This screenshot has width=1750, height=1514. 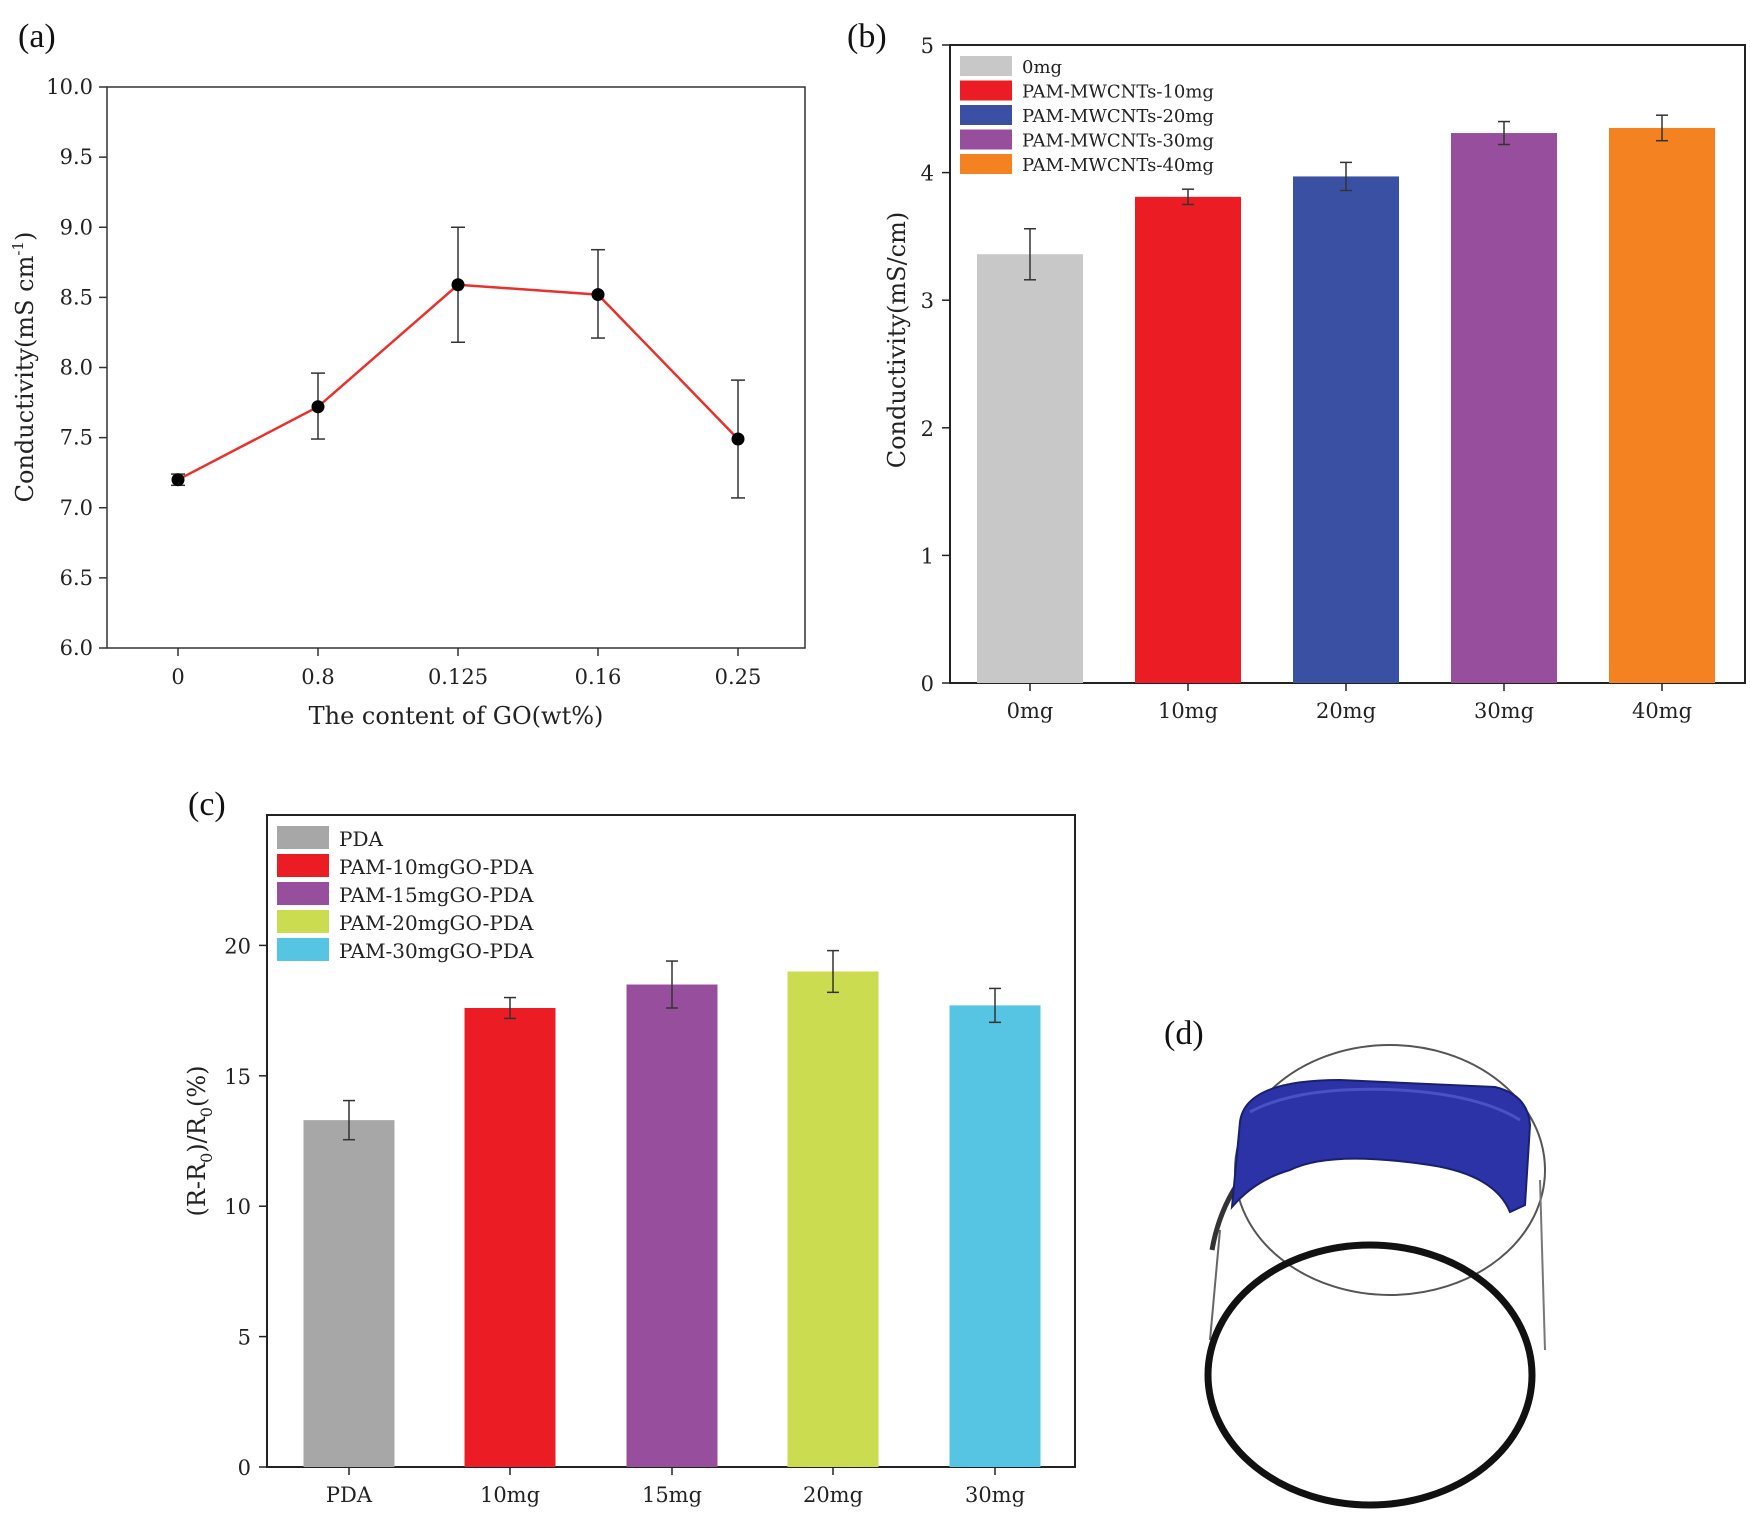 I want to click on panel-a-y-tick-label: 9.0, so click(x=76, y=227).